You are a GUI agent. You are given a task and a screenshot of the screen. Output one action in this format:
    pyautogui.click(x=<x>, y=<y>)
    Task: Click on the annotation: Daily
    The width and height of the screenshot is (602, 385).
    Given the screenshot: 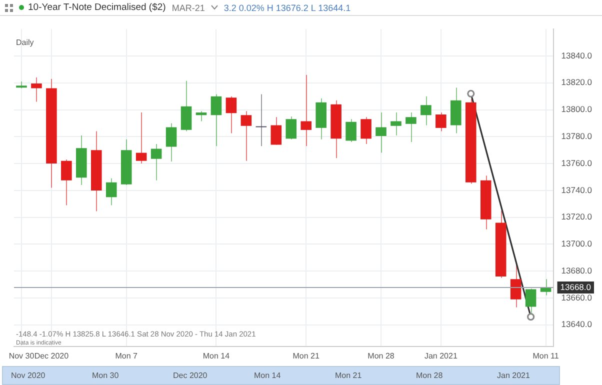 What is the action you would take?
    pyautogui.click(x=25, y=43)
    